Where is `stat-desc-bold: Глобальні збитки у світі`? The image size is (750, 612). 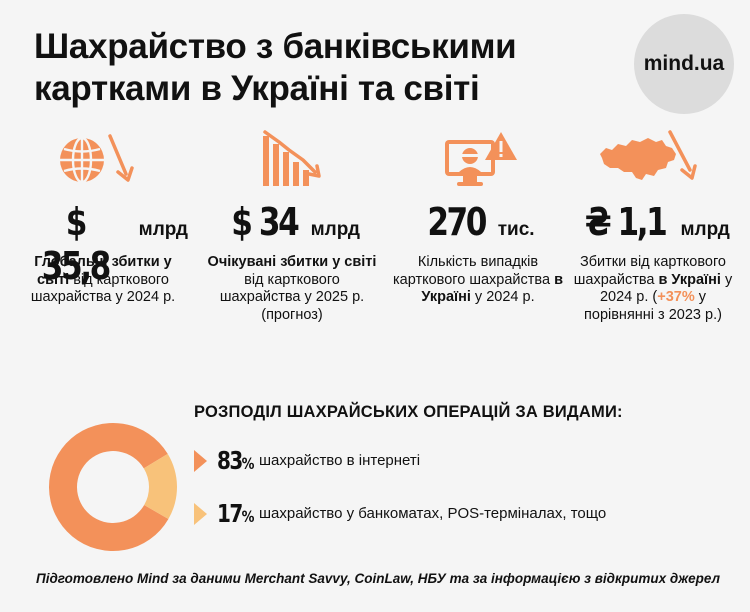 stat-desc-bold: Глобальні збитки у світі is located at coordinates (103, 271).